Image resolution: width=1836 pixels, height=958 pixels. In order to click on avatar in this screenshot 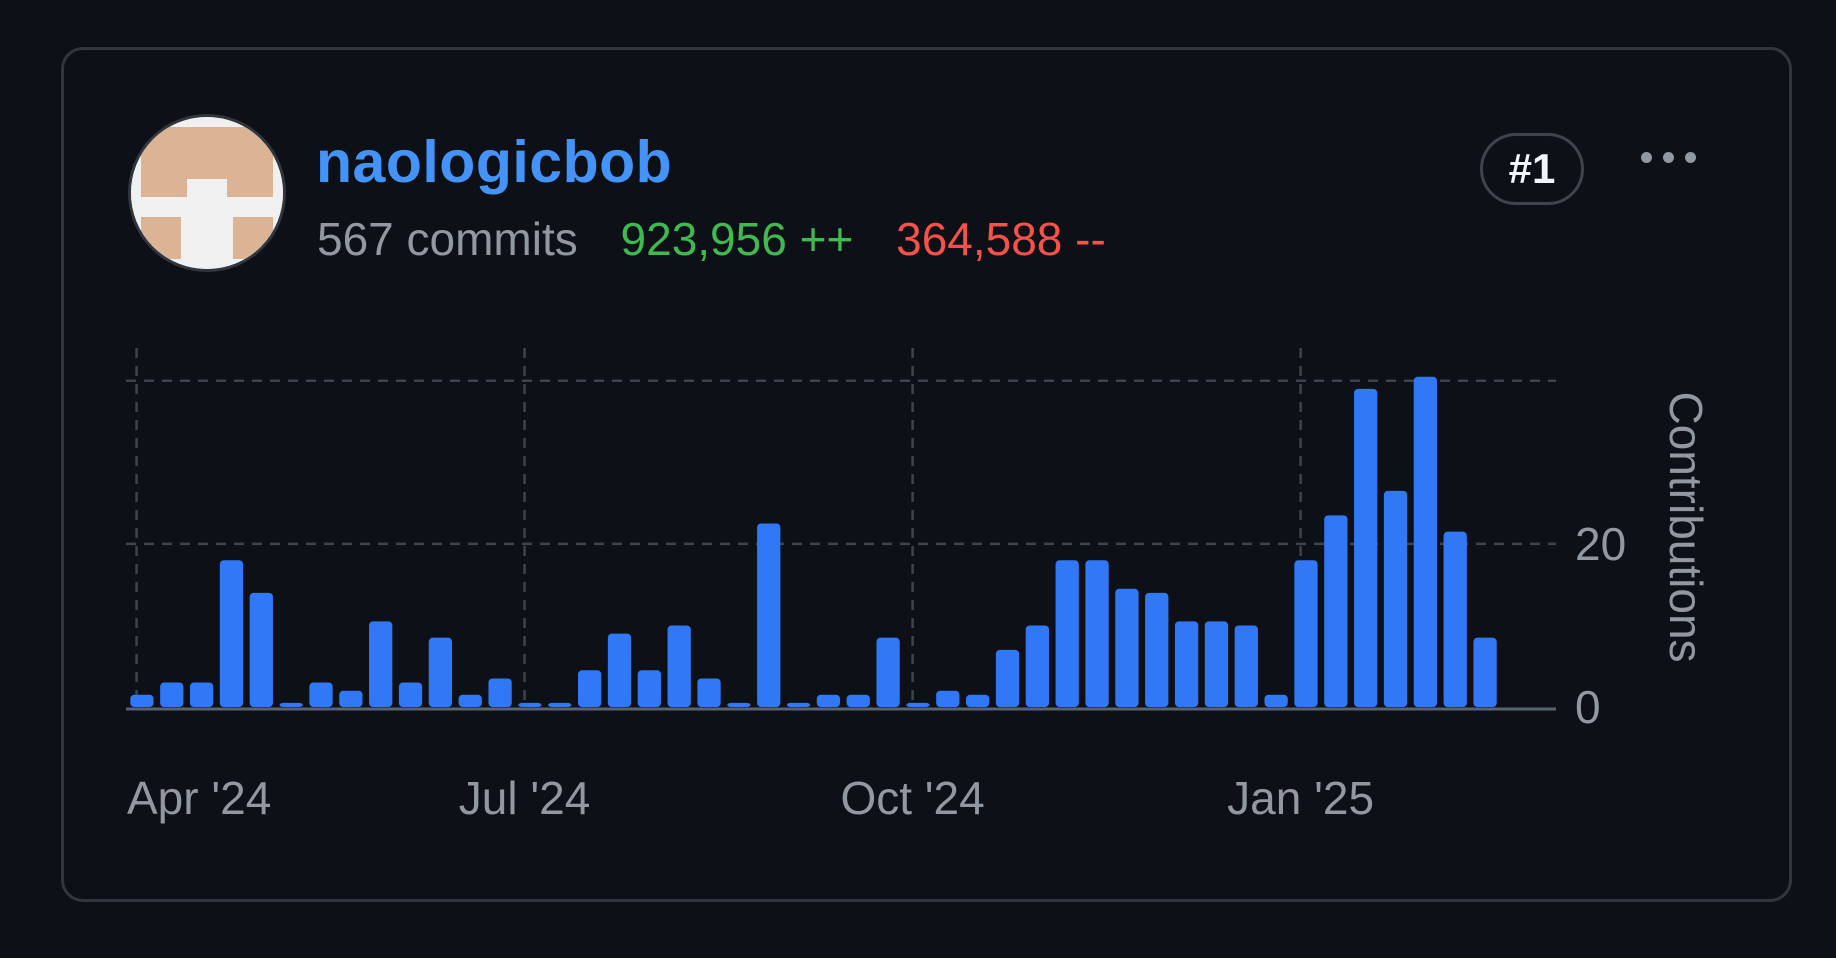, I will do `click(207, 193)`.